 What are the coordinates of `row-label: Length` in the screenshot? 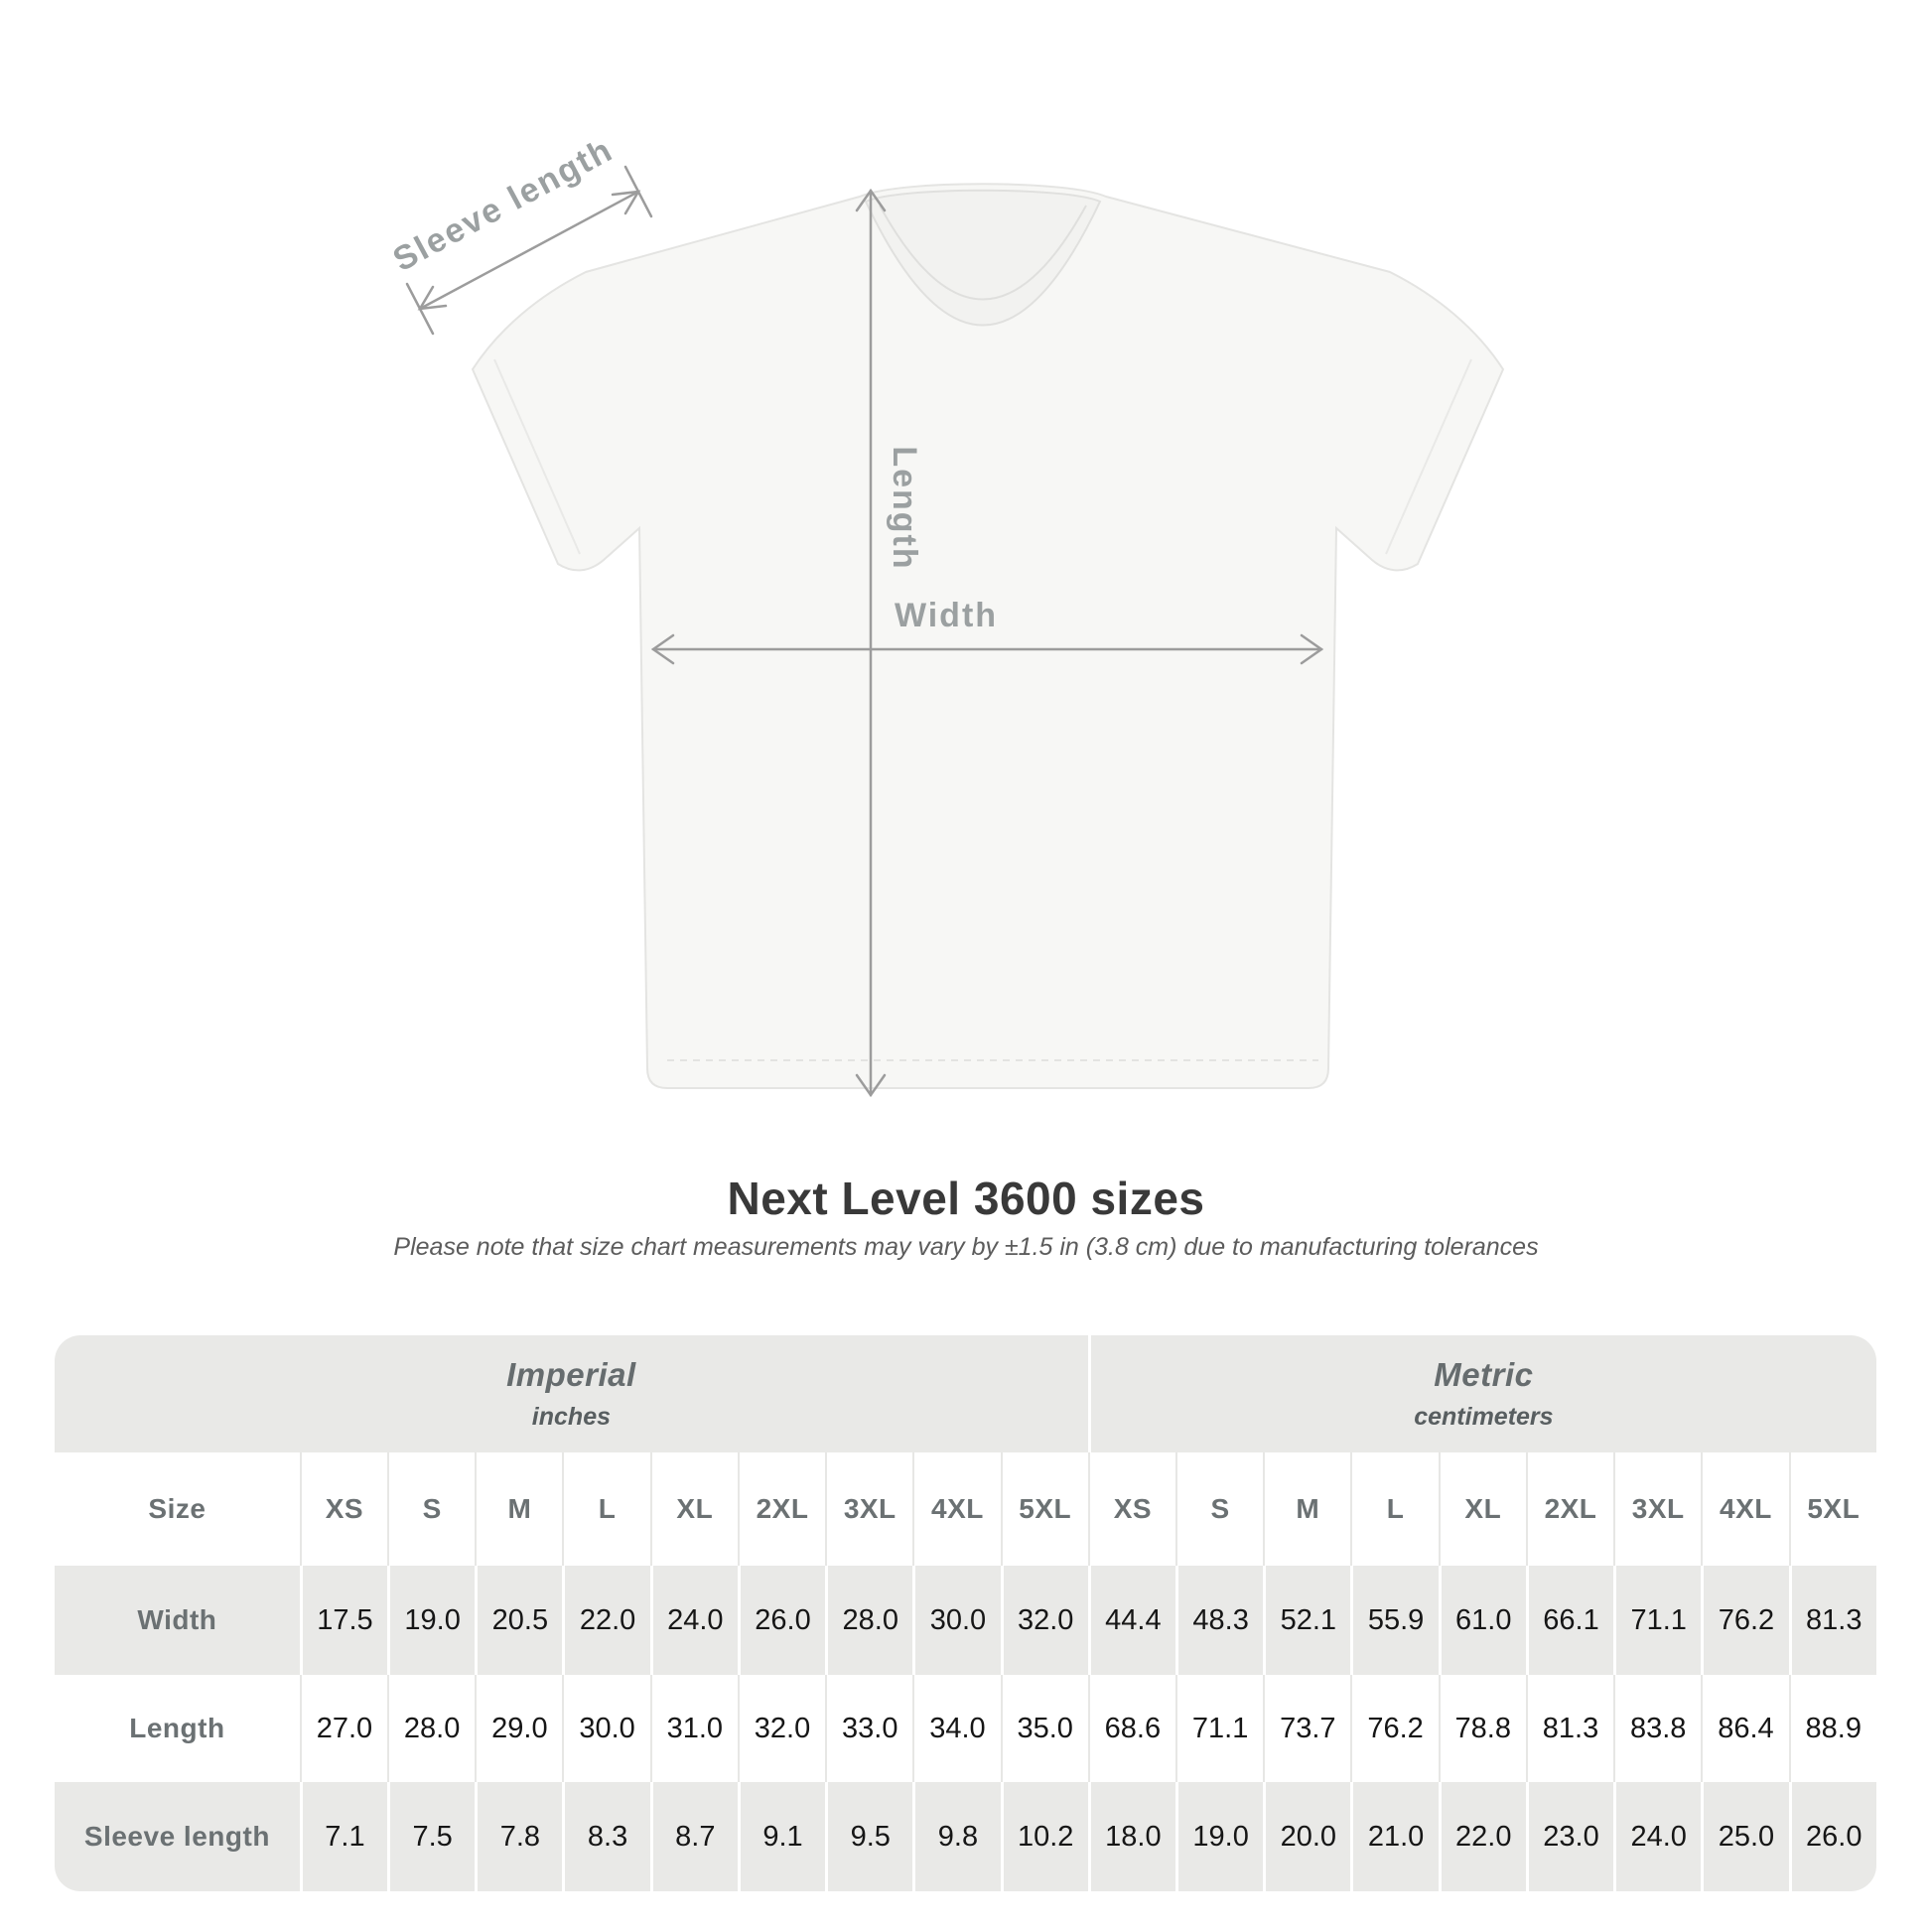 It's located at (177, 1729).